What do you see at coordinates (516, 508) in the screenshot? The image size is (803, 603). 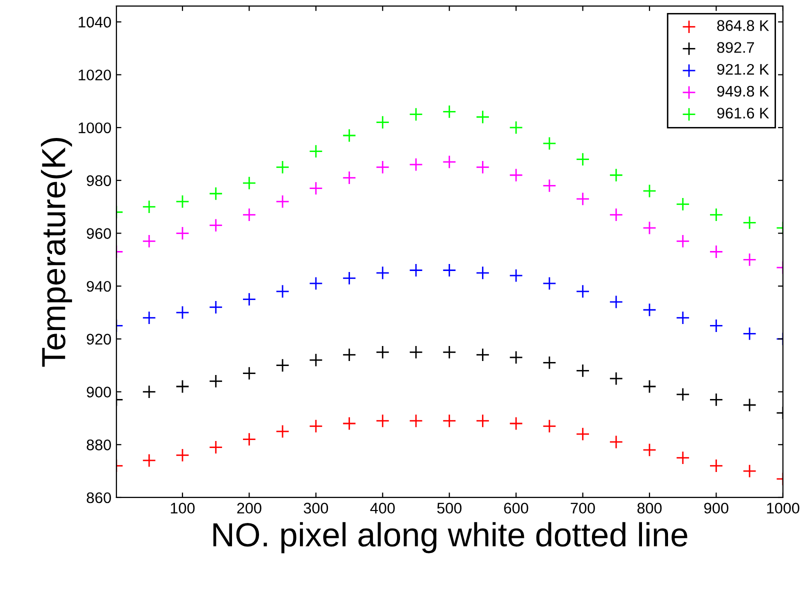 I see `x-tick-label: 600` at bounding box center [516, 508].